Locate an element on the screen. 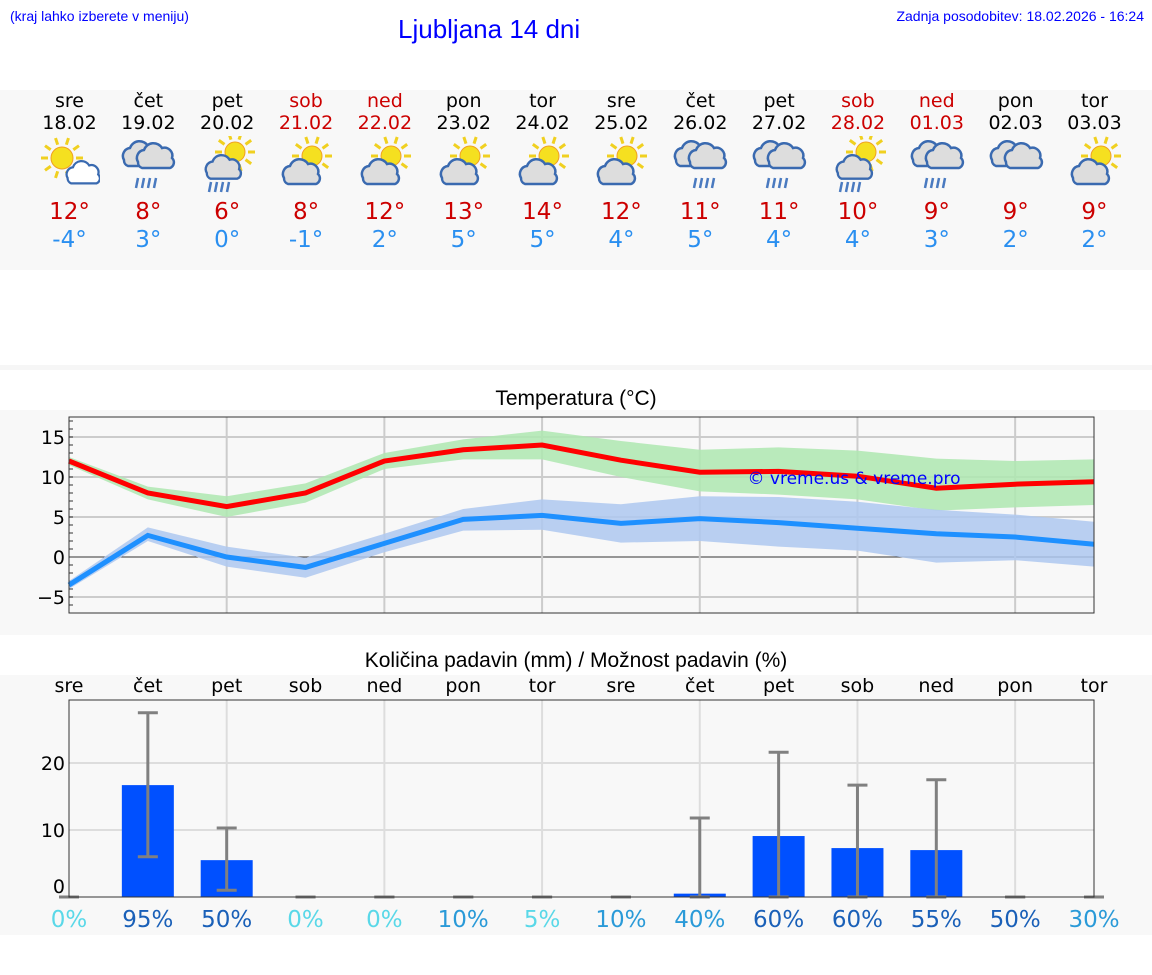 The image size is (1152, 975). day-date: 02.03 is located at coordinates (1015, 123).